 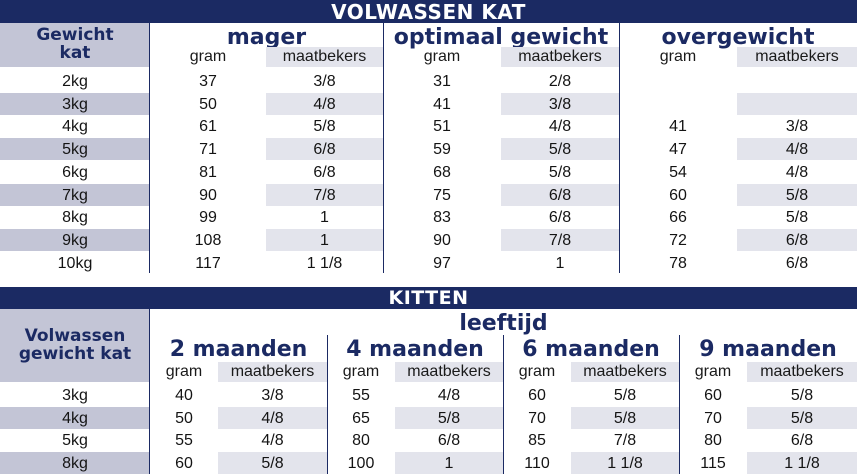 What do you see at coordinates (428, 462) in the screenshot?
I see `kitten-row: 8kg 60 5/8 100 1 110 1 1/8 115 1 1/8` at bounding box center [428, 462].